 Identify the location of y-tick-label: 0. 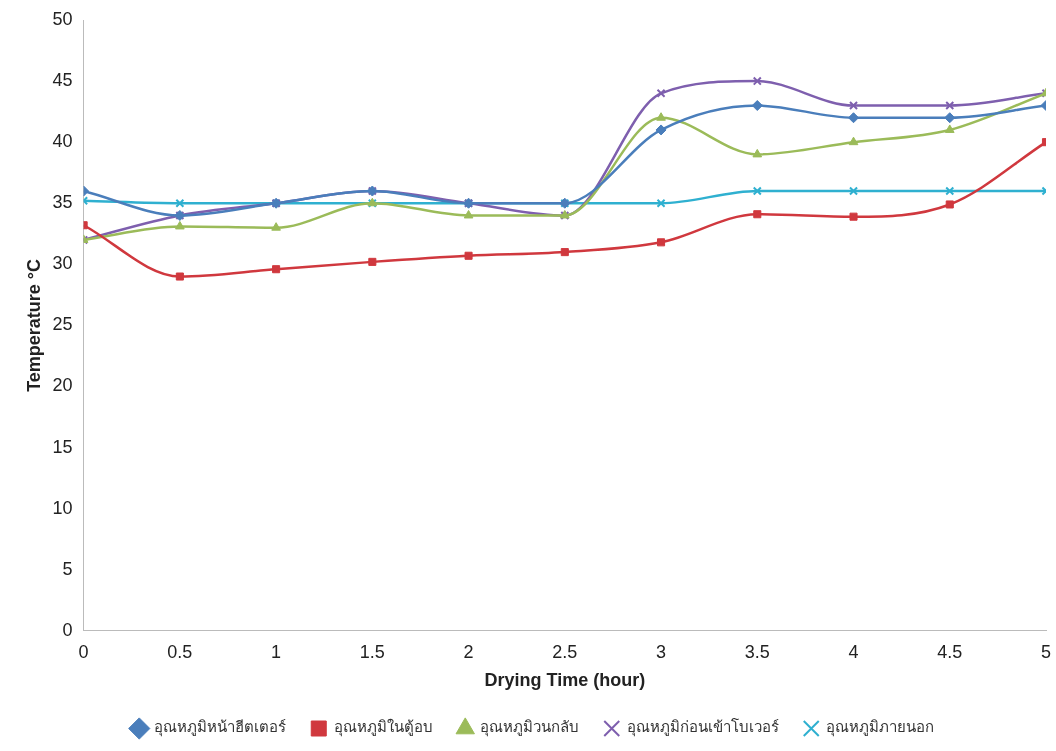
(67, 629).